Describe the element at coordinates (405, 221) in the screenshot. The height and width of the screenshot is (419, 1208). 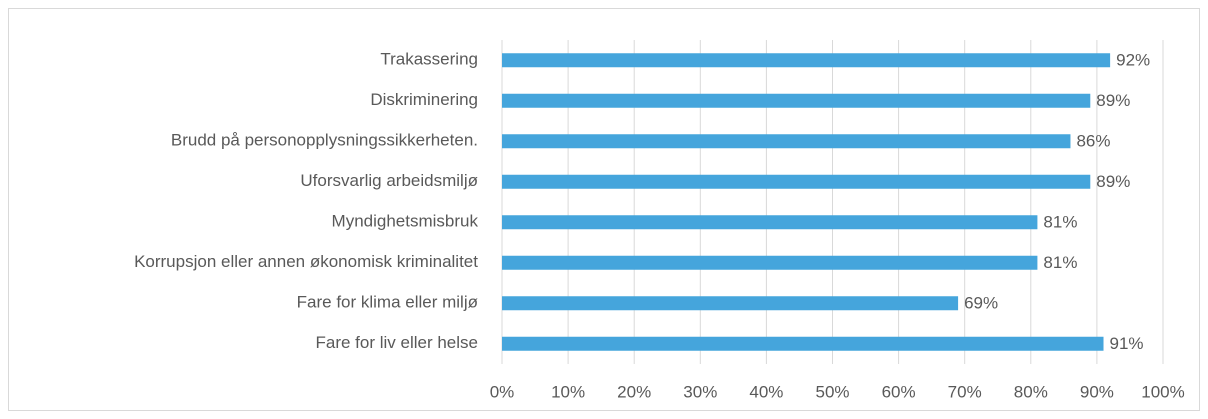
I see `y-tick-label: Myndighetsmisbruk` at that location.